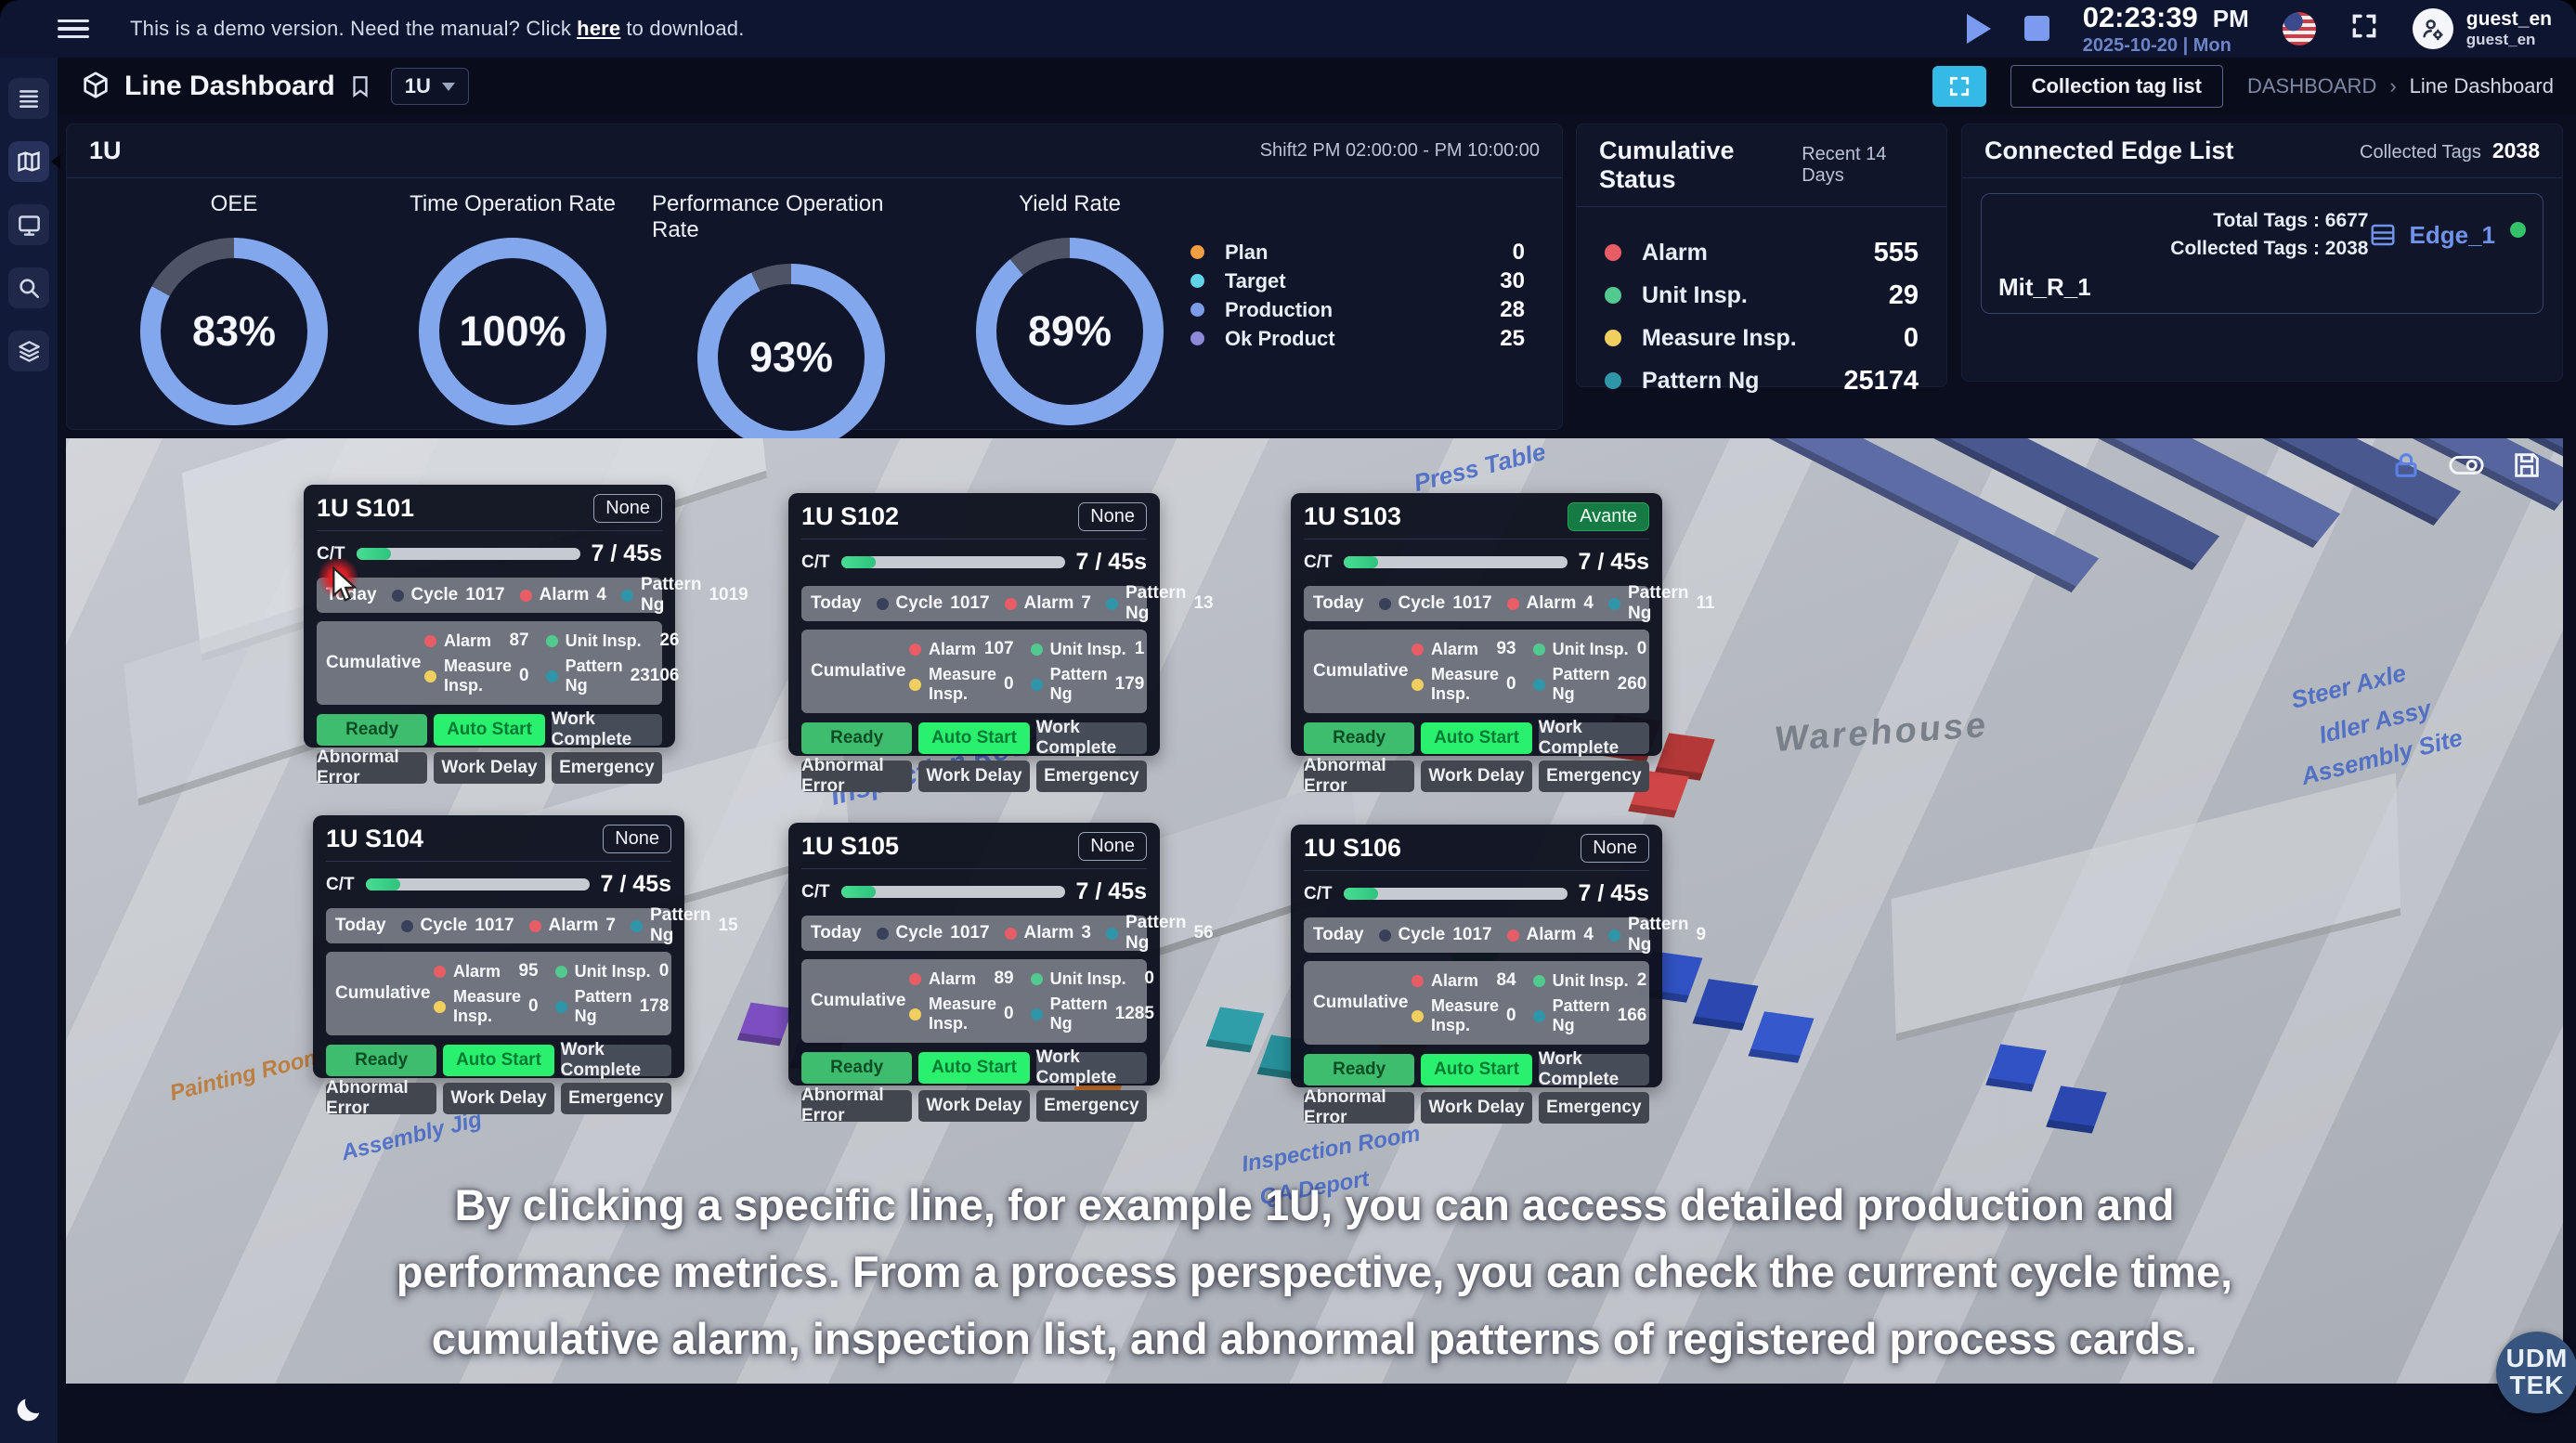 The width and height of the screenshot is (2576, 1443). Describe the element at coordinates (29, 287) in the screenshot. I see `sidebar-item-search` at that location.